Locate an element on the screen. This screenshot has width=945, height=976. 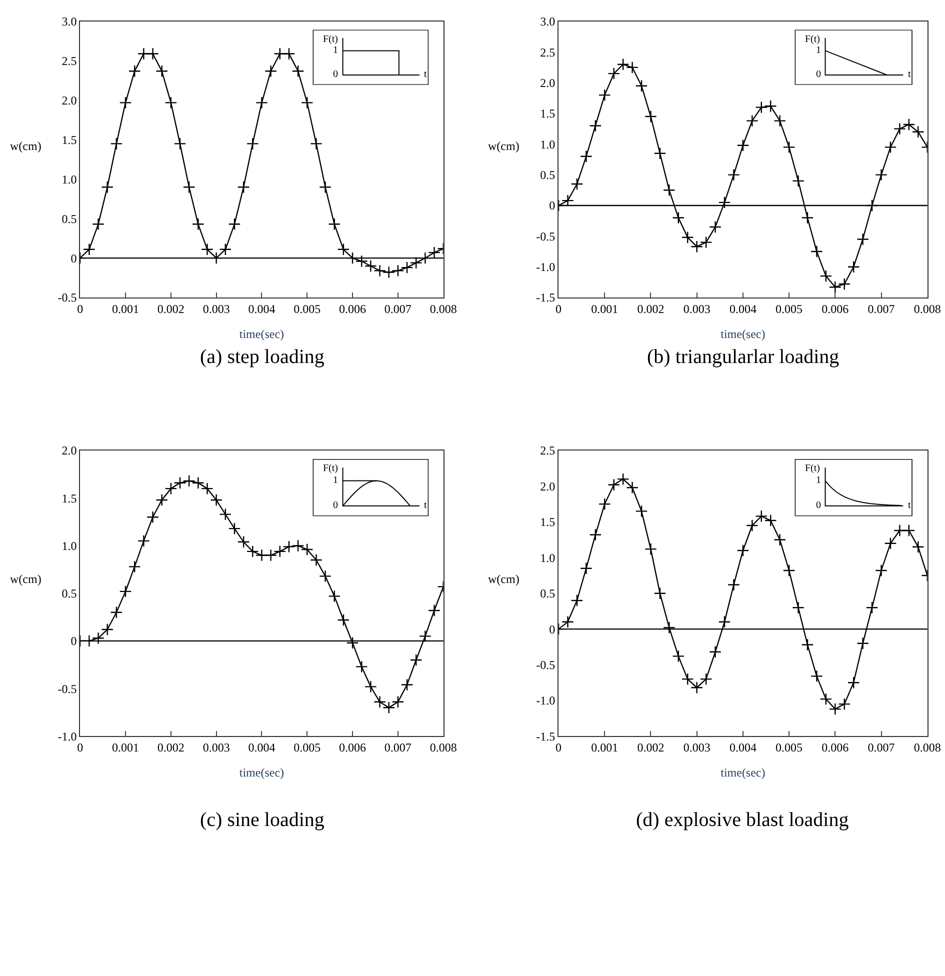
text: (d) explosive blast loading is located at coordinates (742, 820).